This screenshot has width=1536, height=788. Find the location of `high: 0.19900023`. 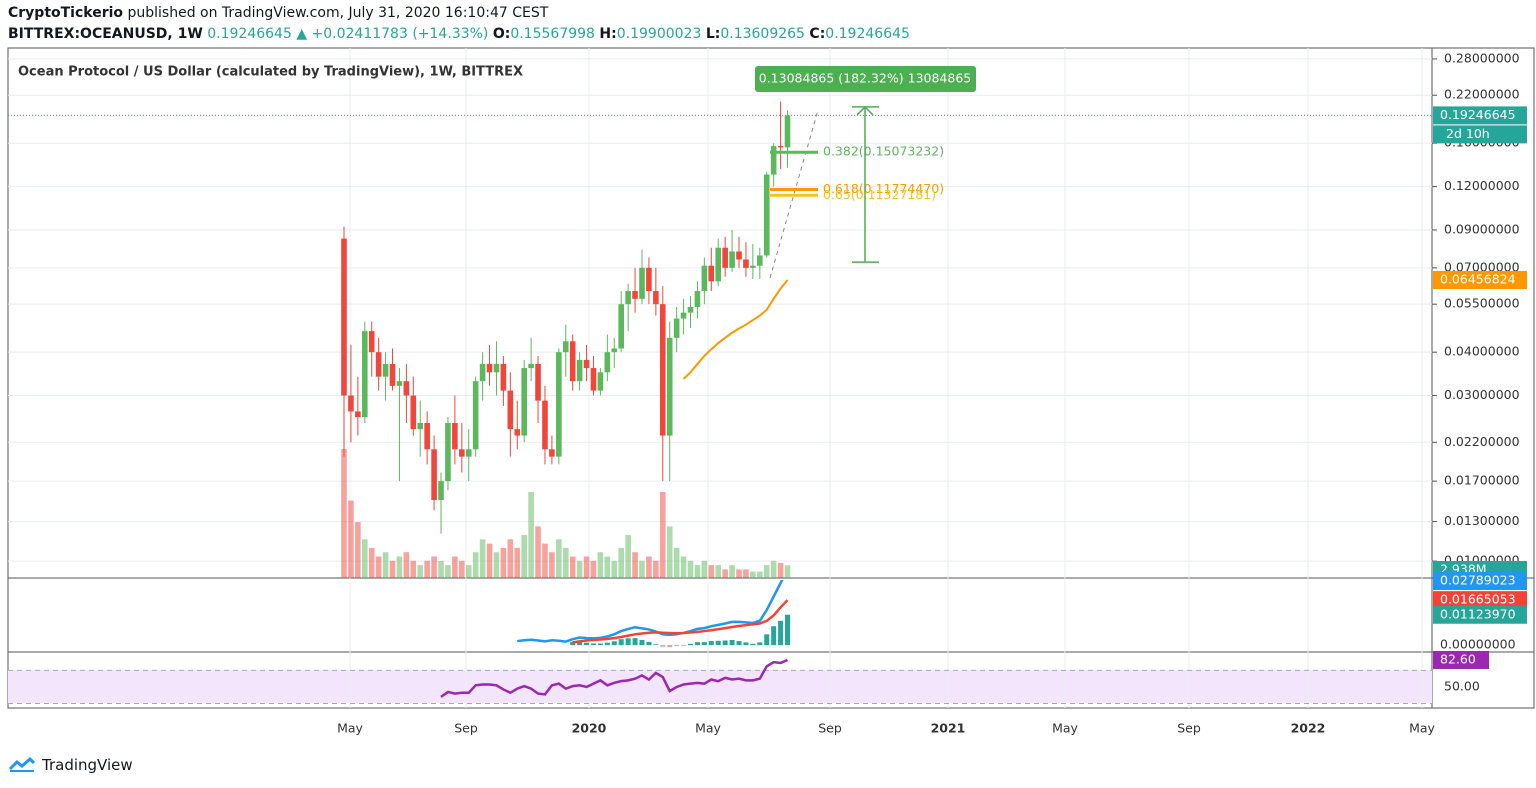

high: 0.19900023 is located at coordinates (659, 34).